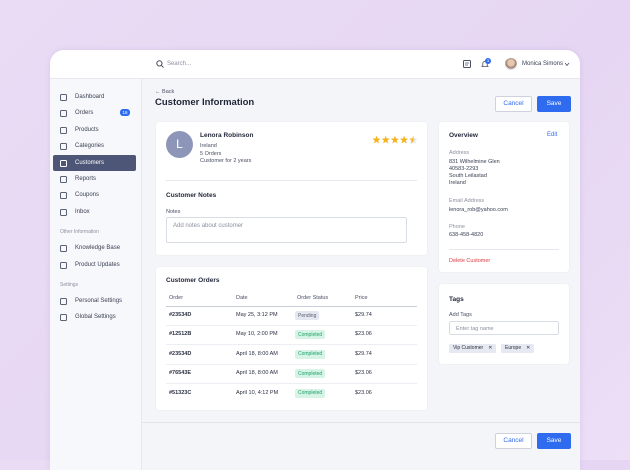 Image resolution: width=630 pixels, height=470 pixels. I want to click on status-badge: Pending, so click(307, 315).